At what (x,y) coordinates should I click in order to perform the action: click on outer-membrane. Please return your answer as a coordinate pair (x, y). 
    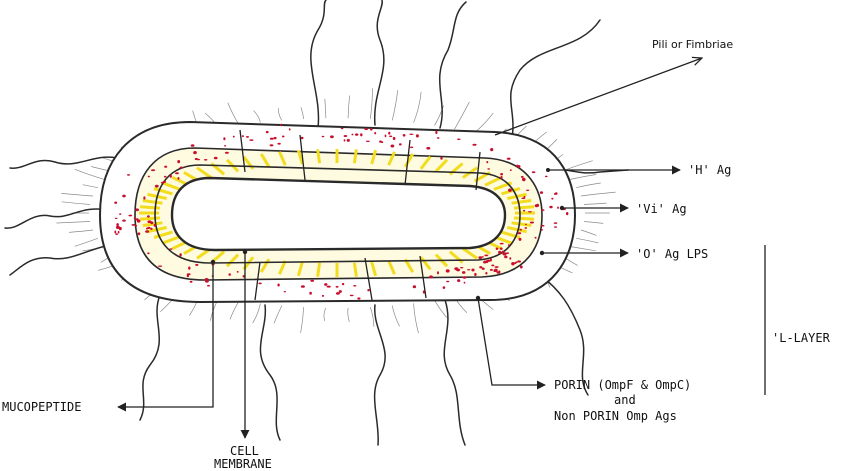
    Looking at the image, I should click on (337, 214).